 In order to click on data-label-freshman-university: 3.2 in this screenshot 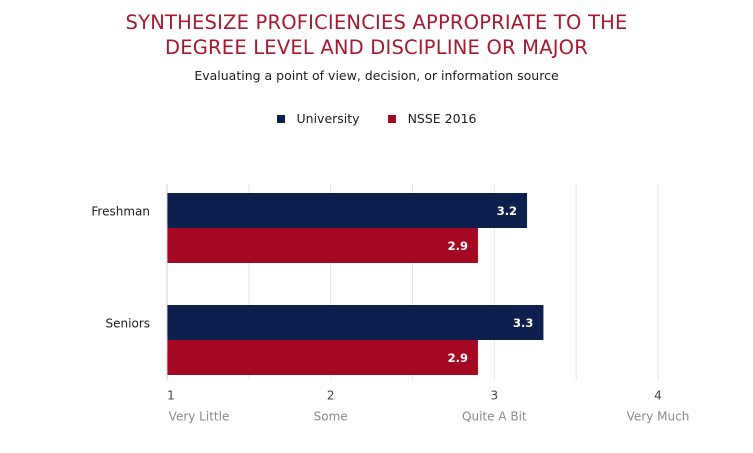, I will do `click(507, 211)`.